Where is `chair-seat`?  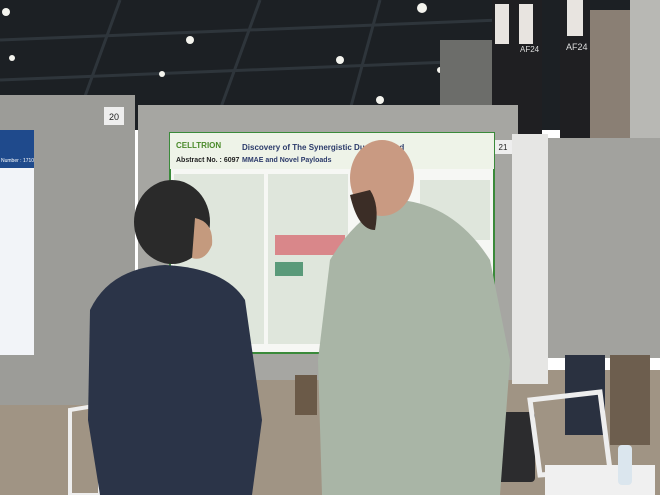 chair-seat is located at coordinates (600, 480).